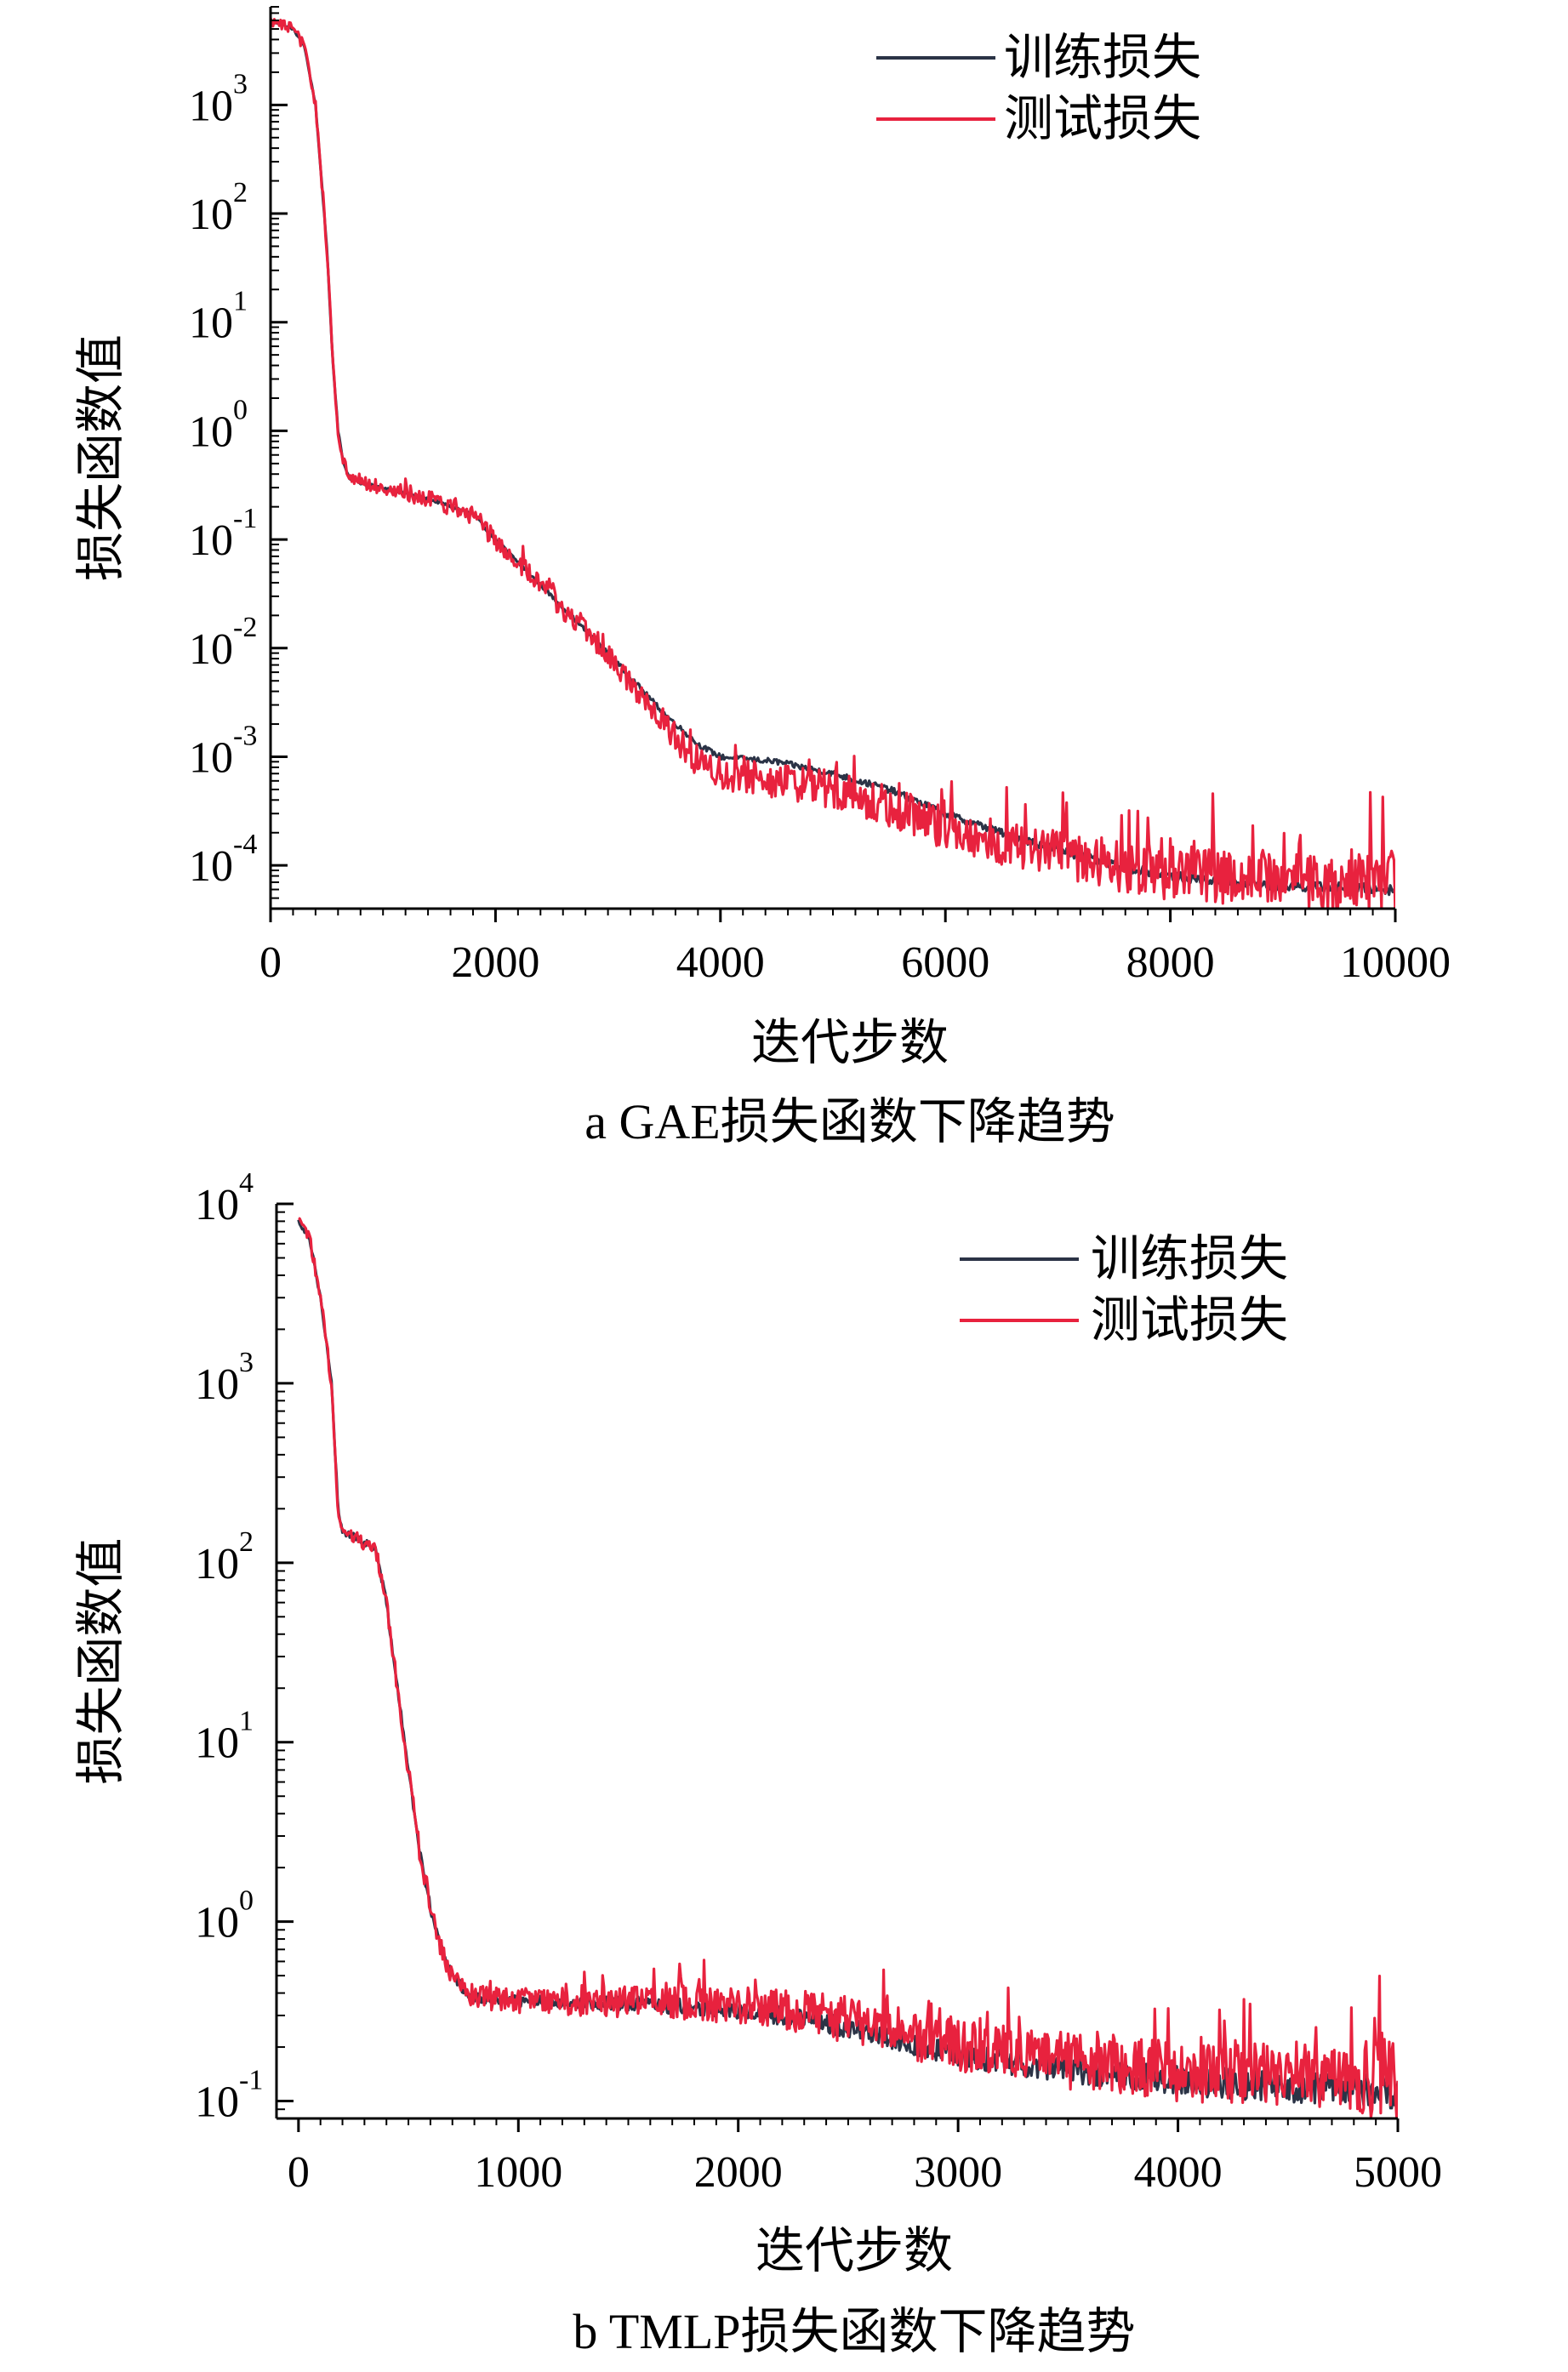 The height and width of the screenshot is (2372, 1568). I want to click on chart-caption: a GAE损失函数下降趋势, so click(849, 1121).